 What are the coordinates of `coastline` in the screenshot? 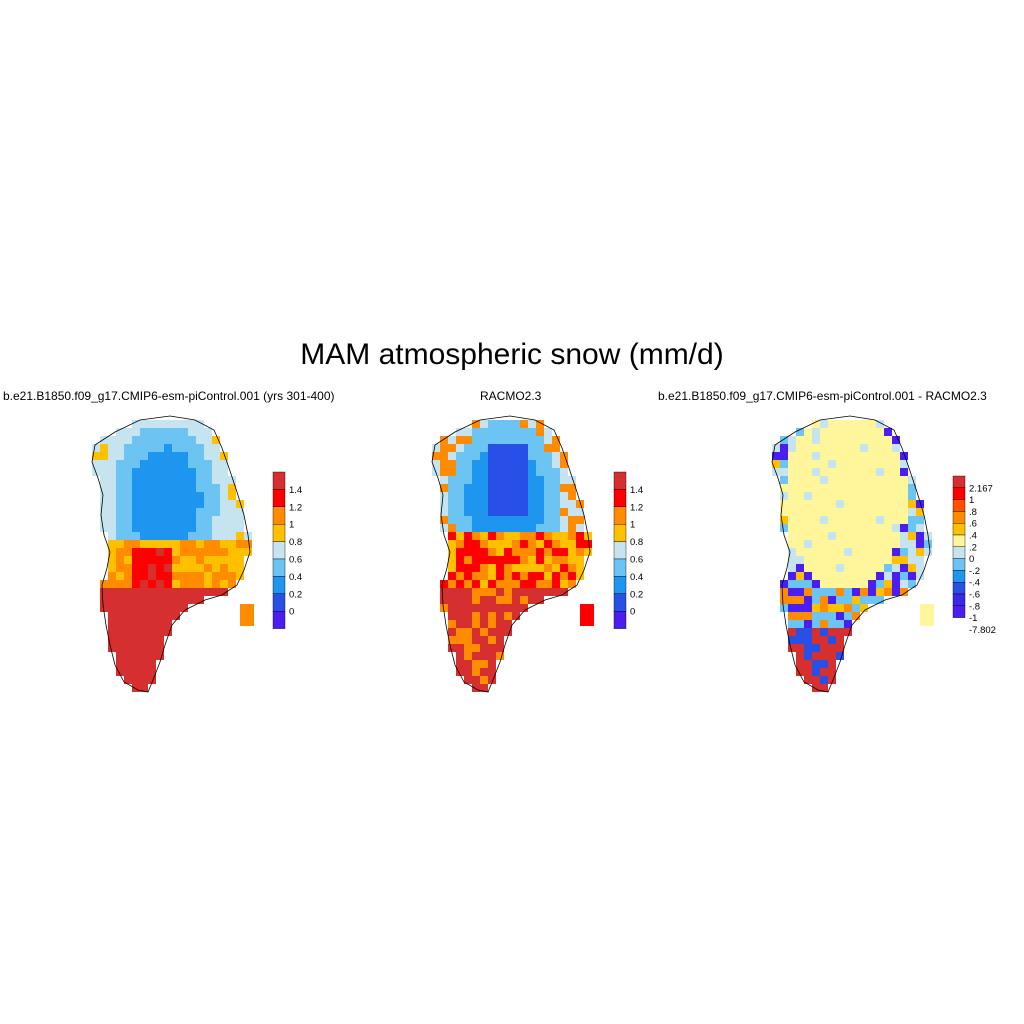 It's located at (171, 554).